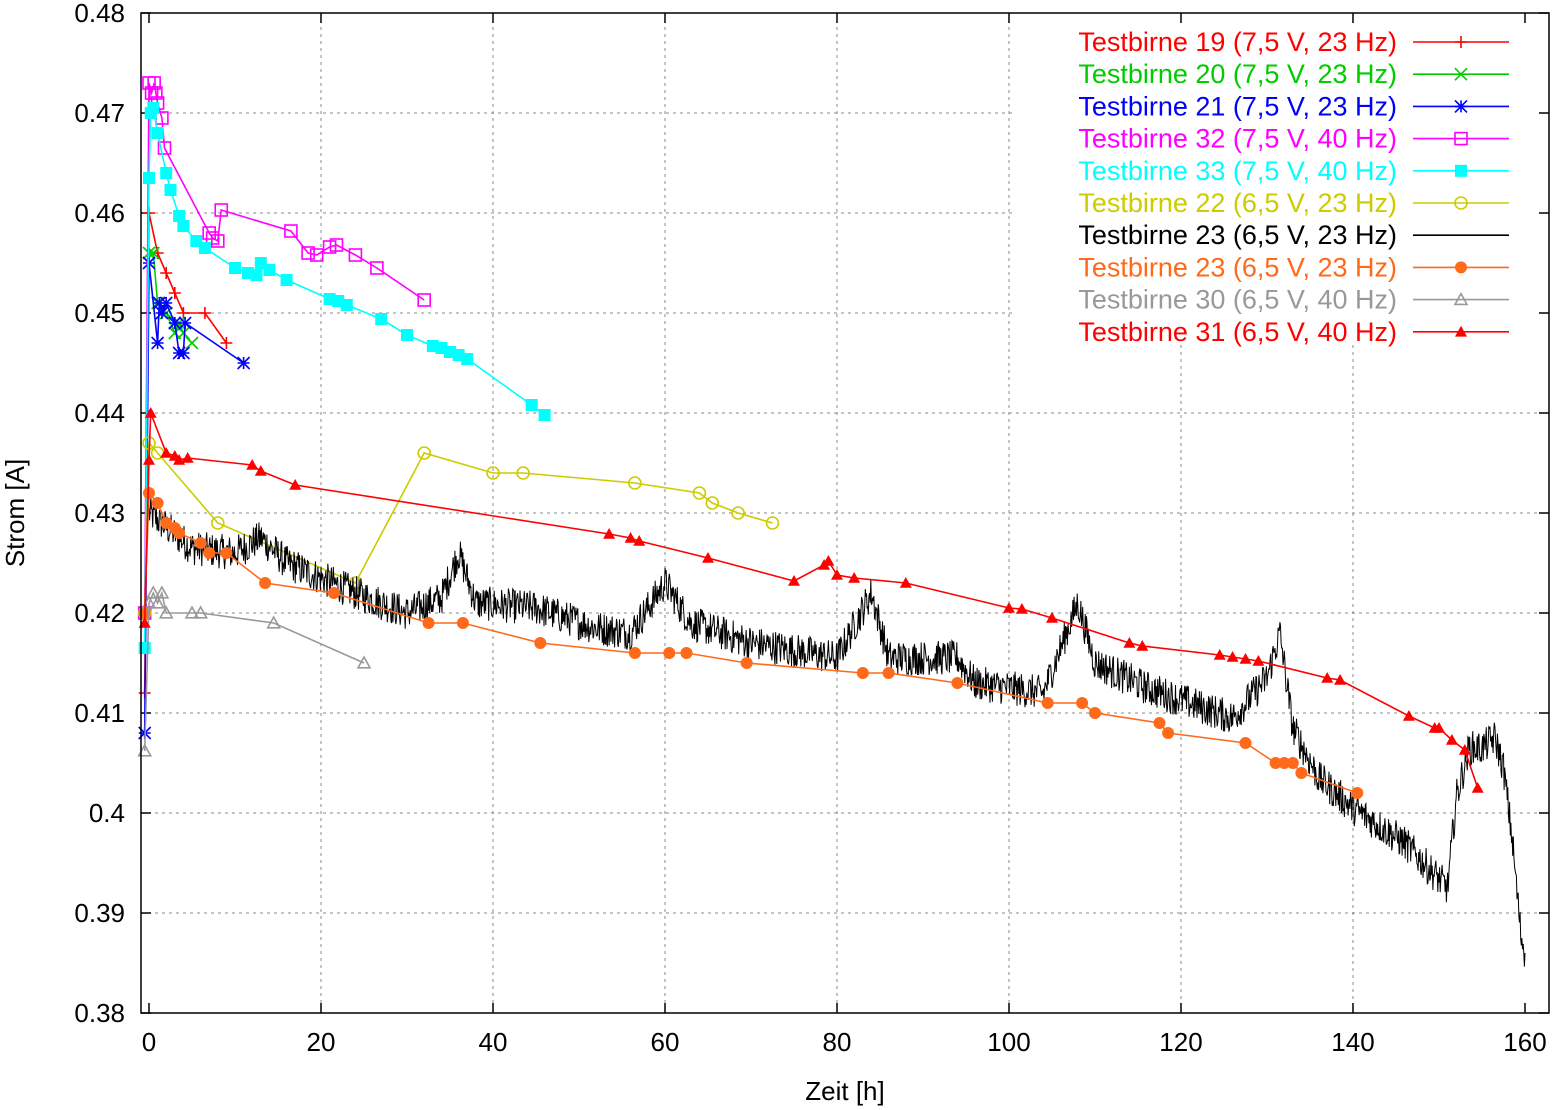 The width and height of the screenshot is (1555, 1110). What do you see at coordinates (1524, 1042) in the screenshot?
I see `x-tick-label: 160` at bounding box center [1524, 1042].